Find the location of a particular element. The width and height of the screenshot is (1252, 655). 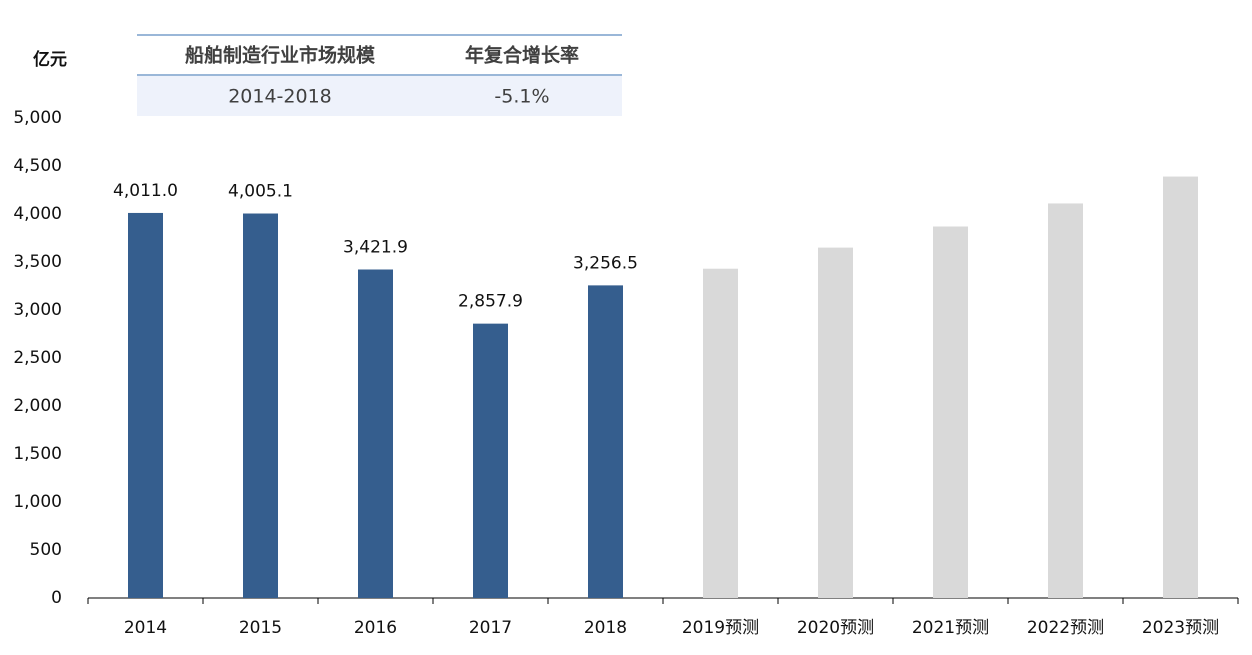

x-tick-label: 2016 is located at coordinates (375, 628).